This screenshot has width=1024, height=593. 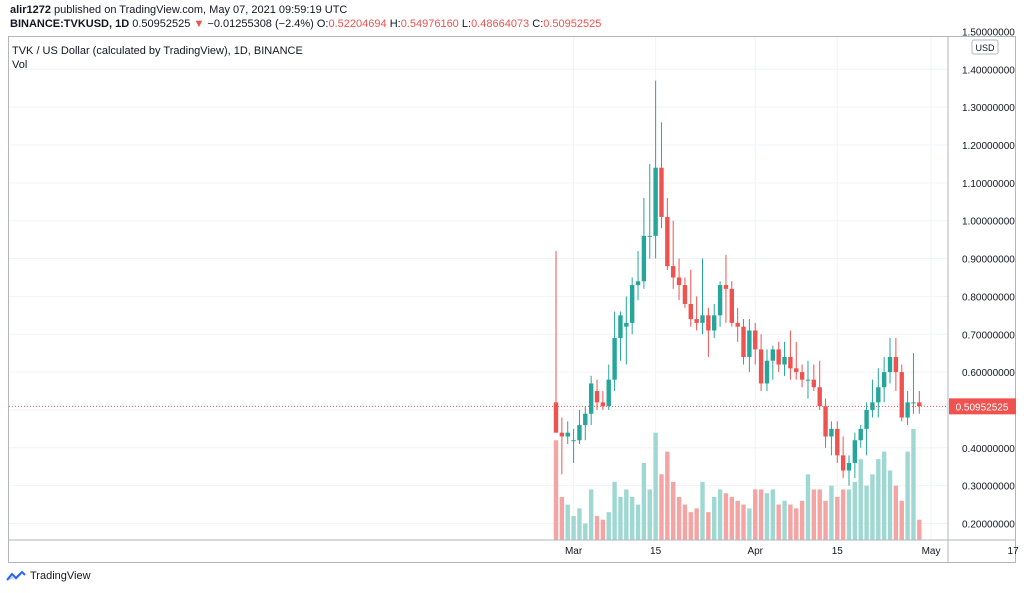 I want to click on y-tick-label: 0.60000000, so click(x=988, y=373).